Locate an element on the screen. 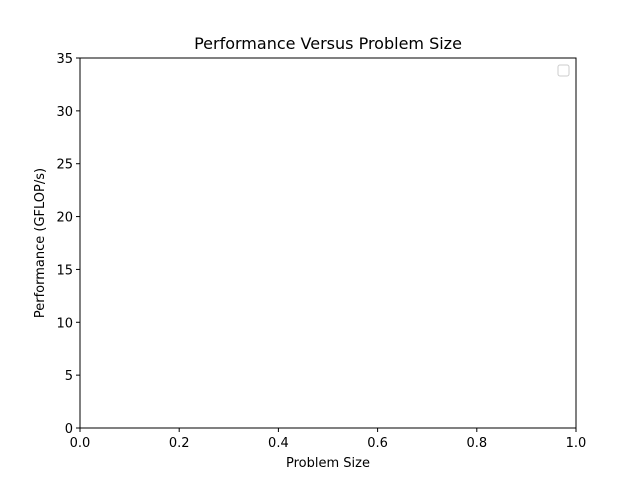 This screenshot has height=484, width=640. y-tick-label: 15 is located at coordinates (64, 270).